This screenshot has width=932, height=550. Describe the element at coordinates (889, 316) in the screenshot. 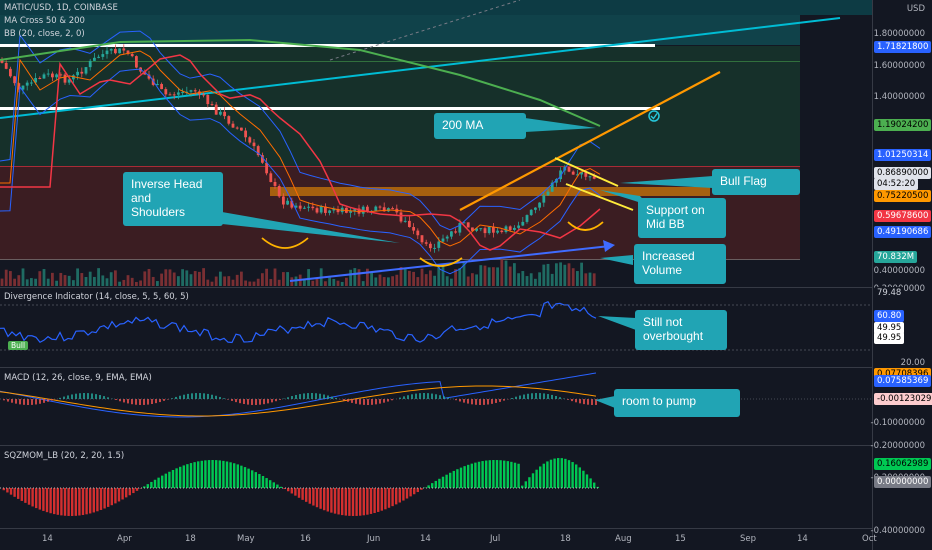

I see `price-badge-divergence-1: 60.80` at that location.